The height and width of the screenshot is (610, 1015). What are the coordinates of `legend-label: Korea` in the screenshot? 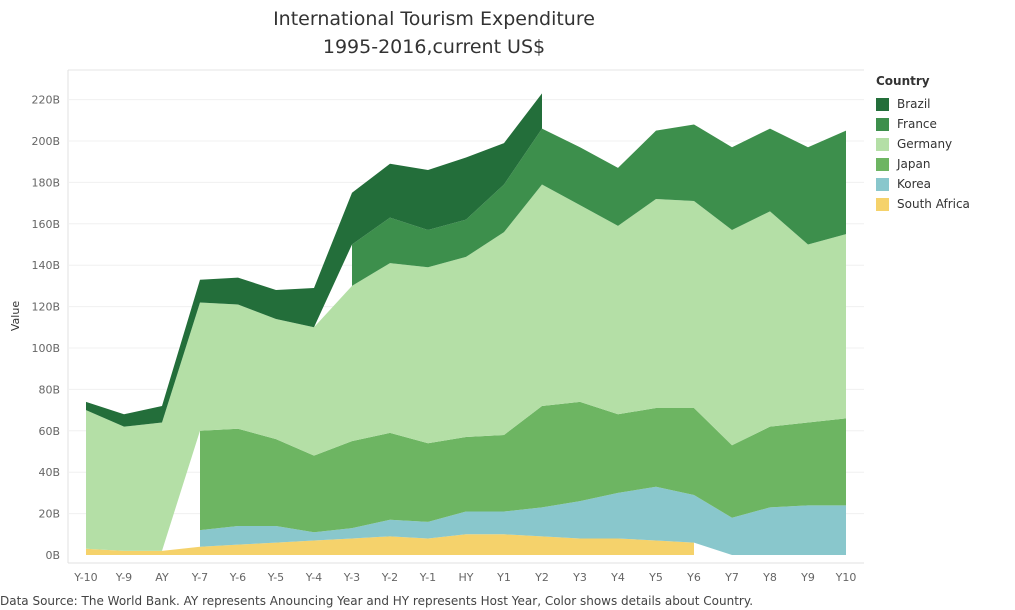 It's located at (914, 184).